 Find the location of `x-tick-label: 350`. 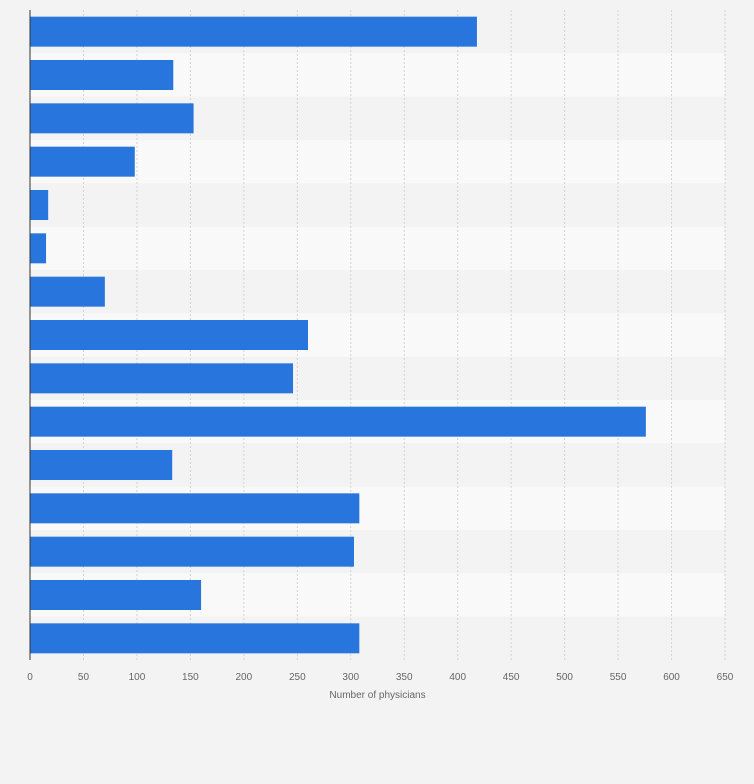

x-tick-label: 350 is located at coordinates (404, 677).